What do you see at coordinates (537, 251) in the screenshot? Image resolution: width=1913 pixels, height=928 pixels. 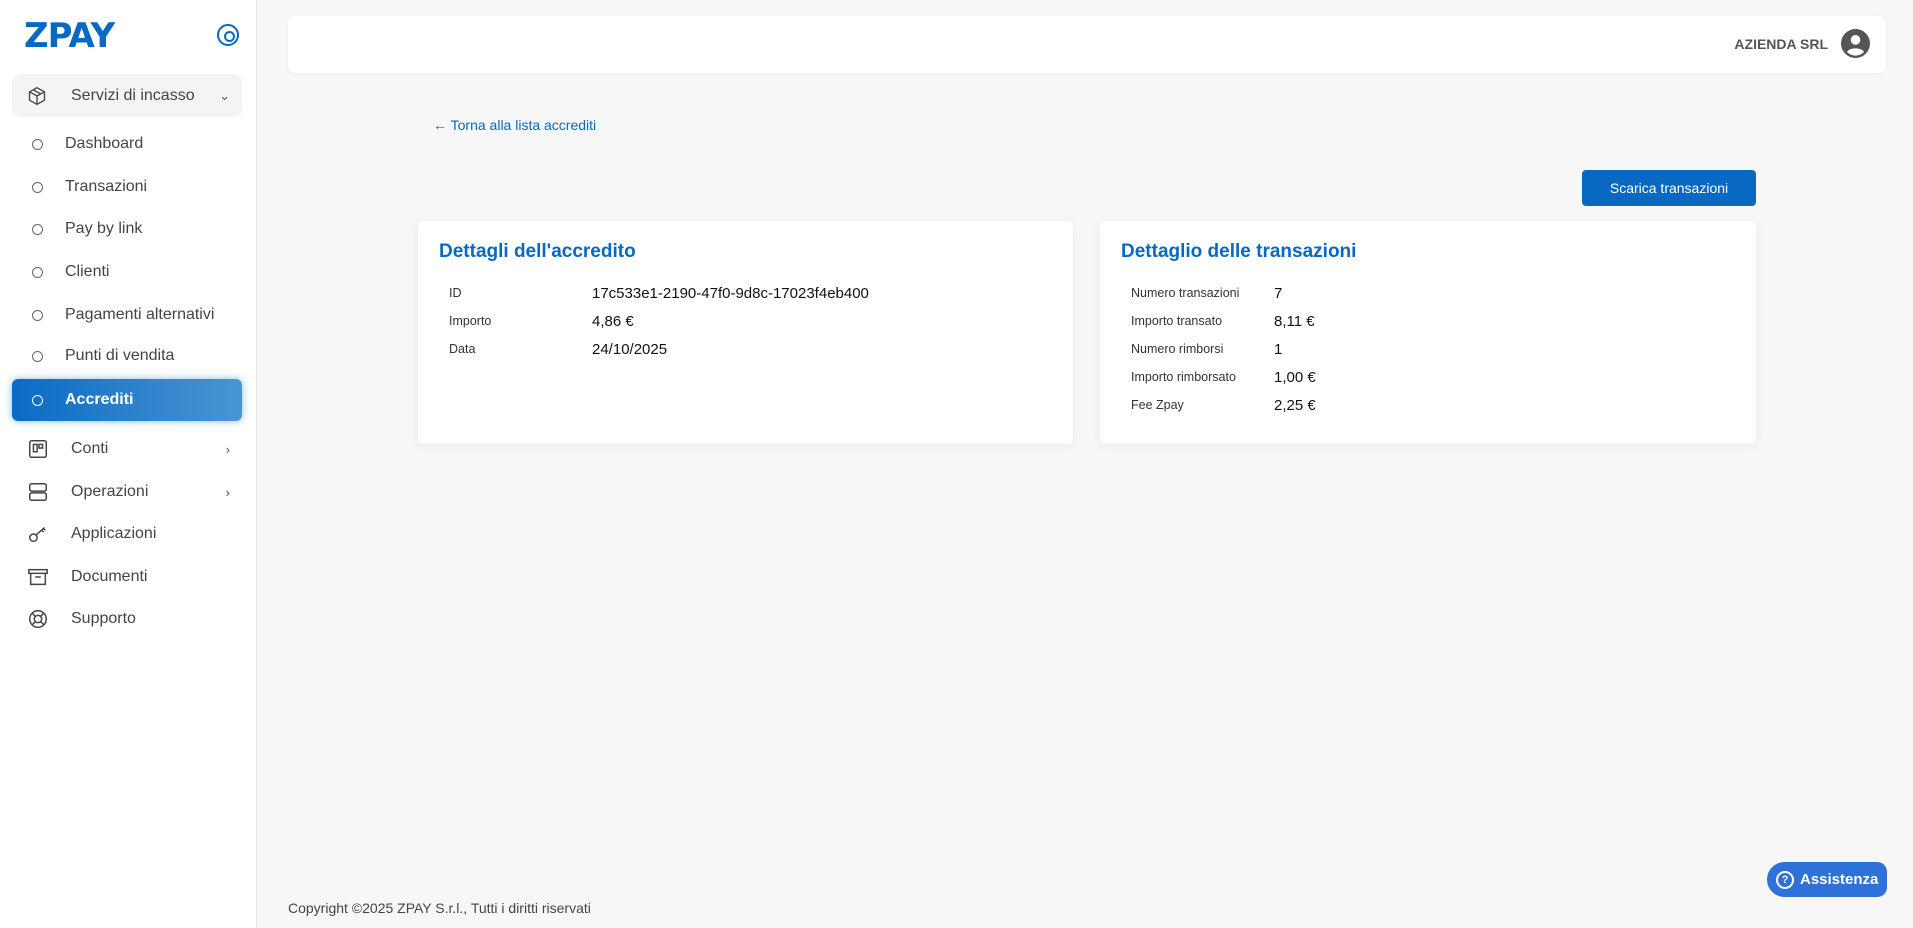 I see `card-title: Dettagli dell'accredito` at bounding box center [537, 251].